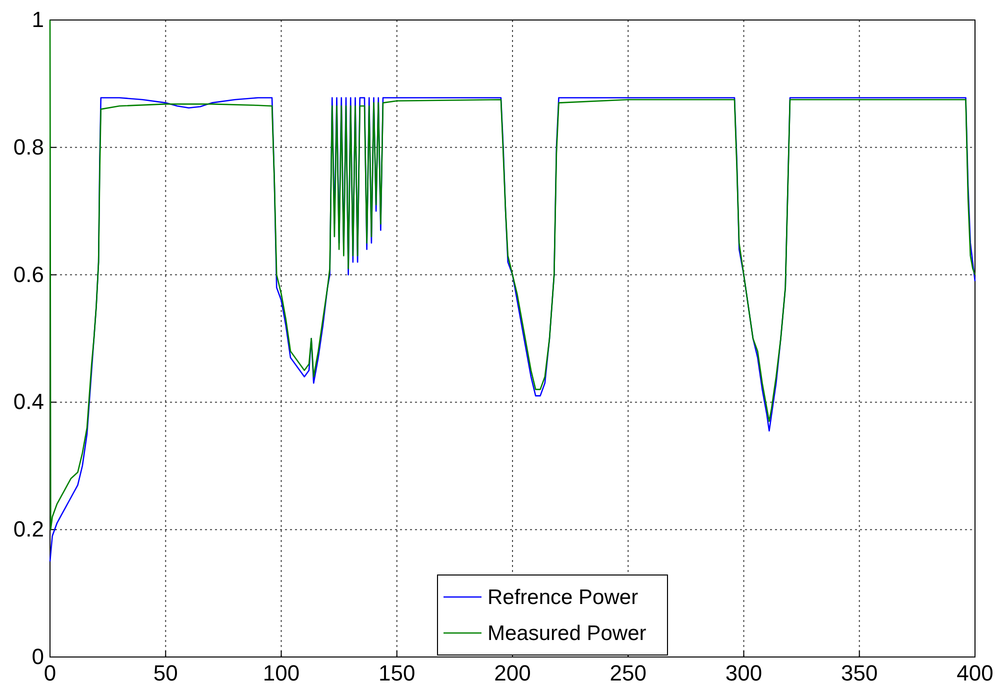 The height and width of the screenshot is (698, 1000). I want to click on y-tick-label: 0, so click(38, 657).